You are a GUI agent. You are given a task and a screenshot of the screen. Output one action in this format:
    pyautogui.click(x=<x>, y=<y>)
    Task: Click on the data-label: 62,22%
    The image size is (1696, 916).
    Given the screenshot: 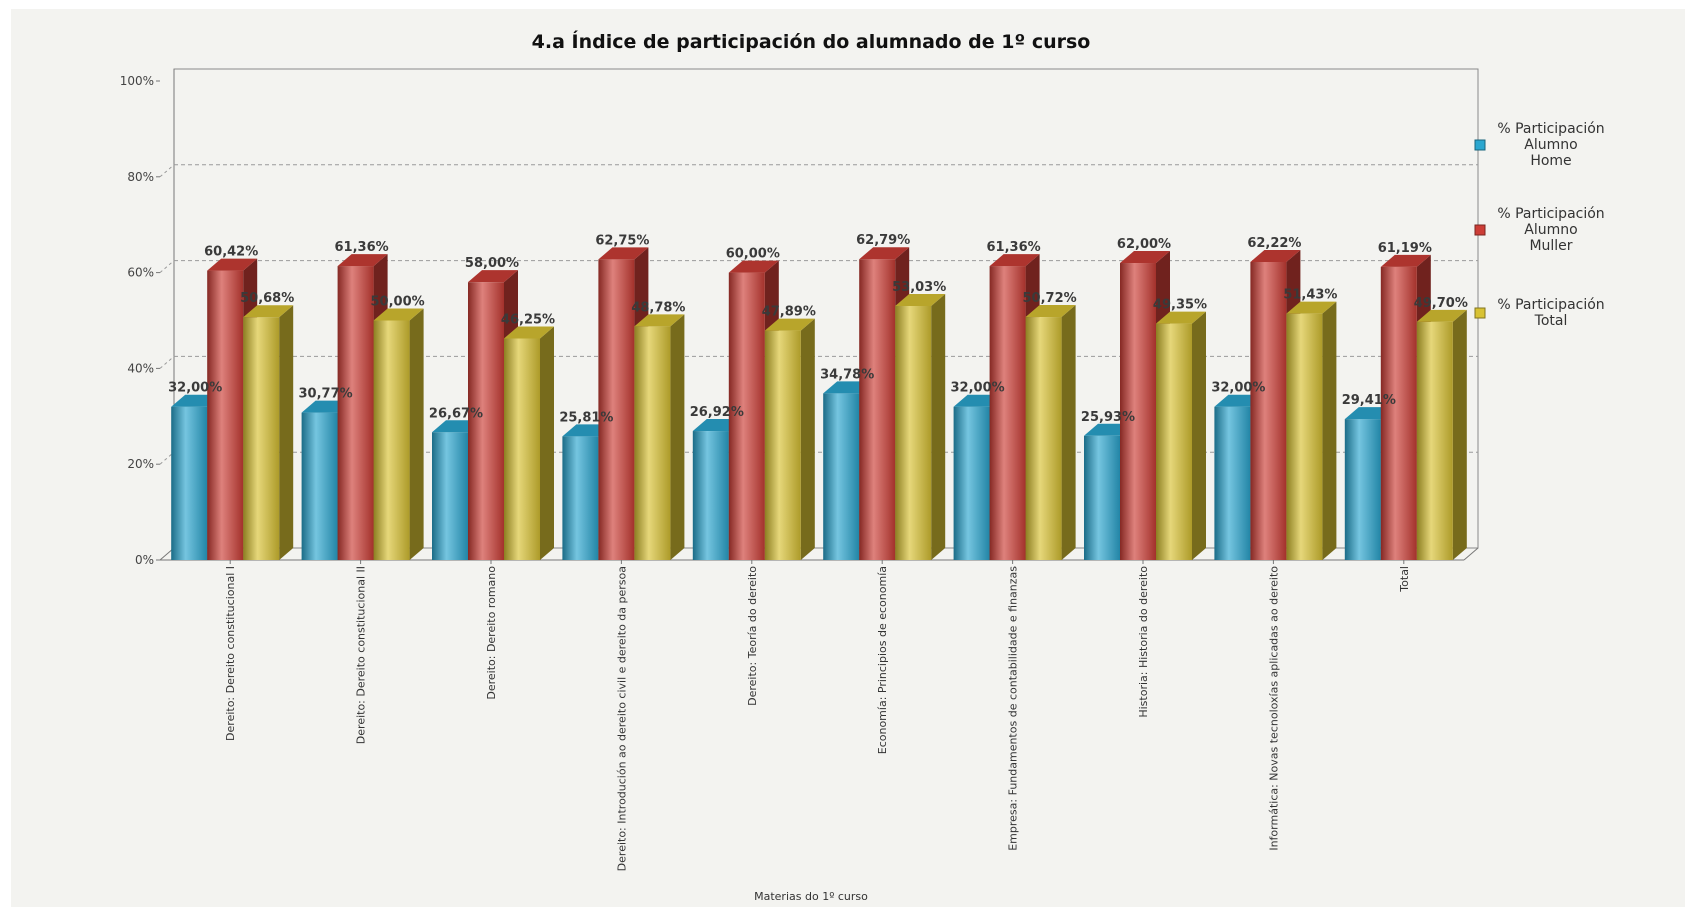 What is the action you would take?
    pyautogui.click(x=1274, y=243)
    